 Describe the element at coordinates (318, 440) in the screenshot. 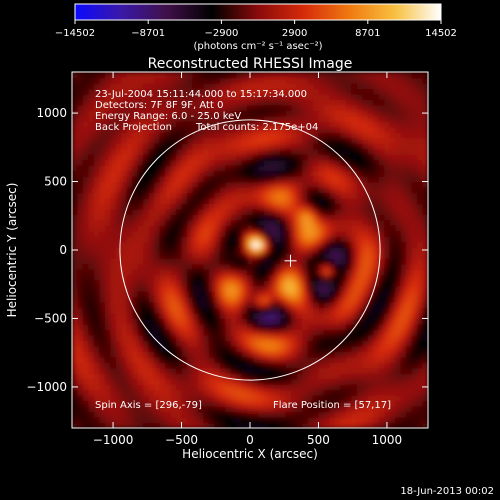

I see `x-tick-label: 500` at that location.